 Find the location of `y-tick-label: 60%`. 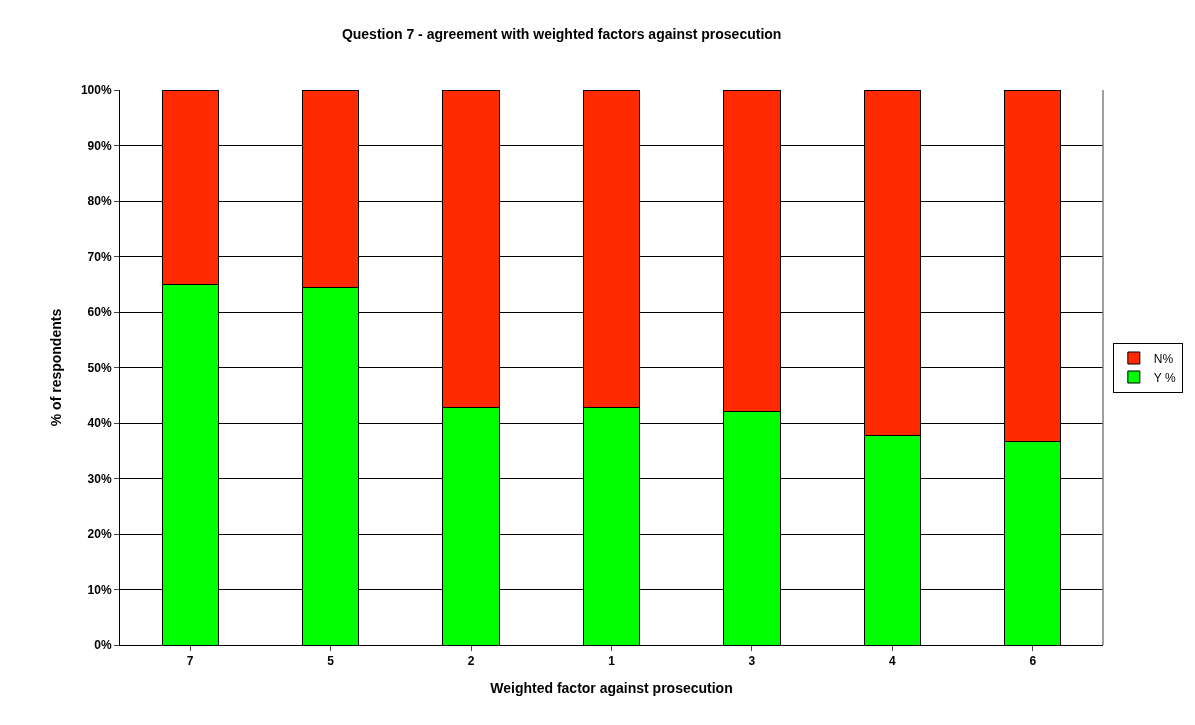

y-tick-label: 60% is located at coordinates (99, 312).